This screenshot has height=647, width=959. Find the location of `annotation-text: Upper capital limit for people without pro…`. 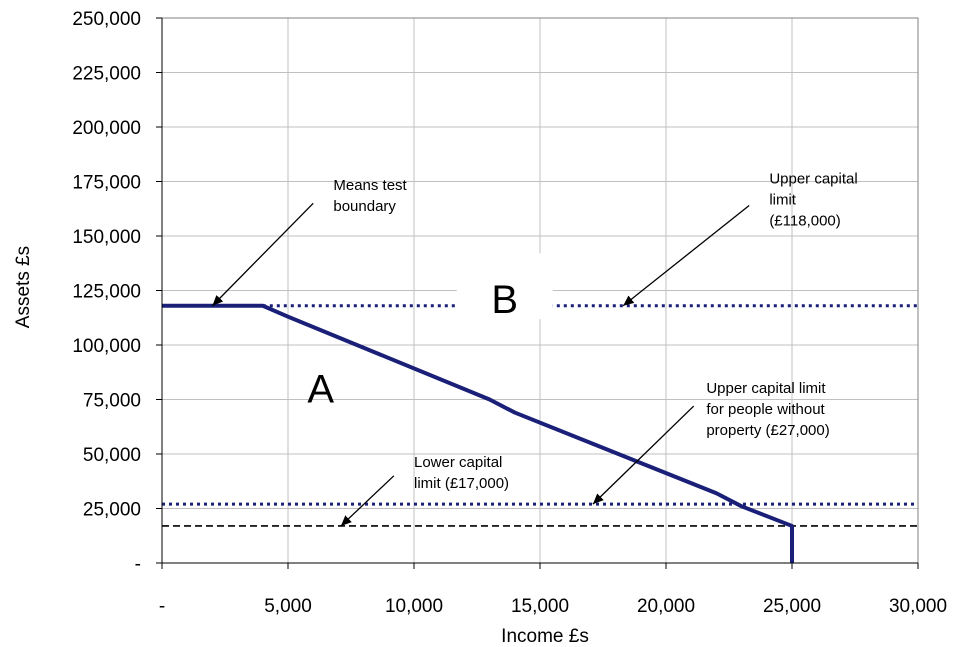

annotation-text: Upper capital limit for people without pro… is located at coordinates (767, 409).